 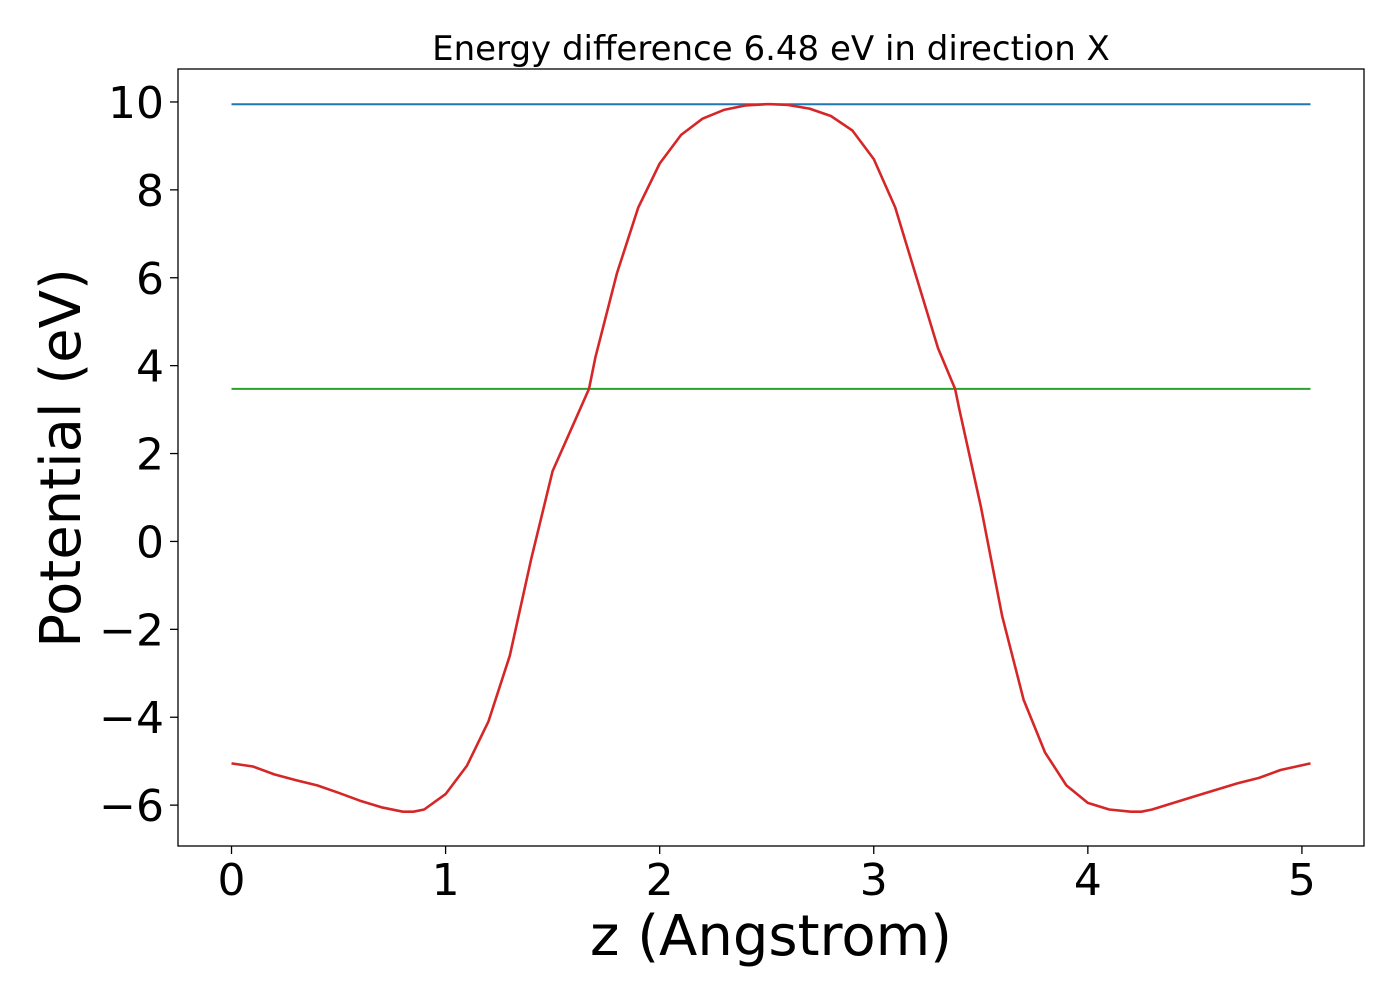 I want to click on x-axis: 0 1 2 3 4 5, so click(x=767, y=876).